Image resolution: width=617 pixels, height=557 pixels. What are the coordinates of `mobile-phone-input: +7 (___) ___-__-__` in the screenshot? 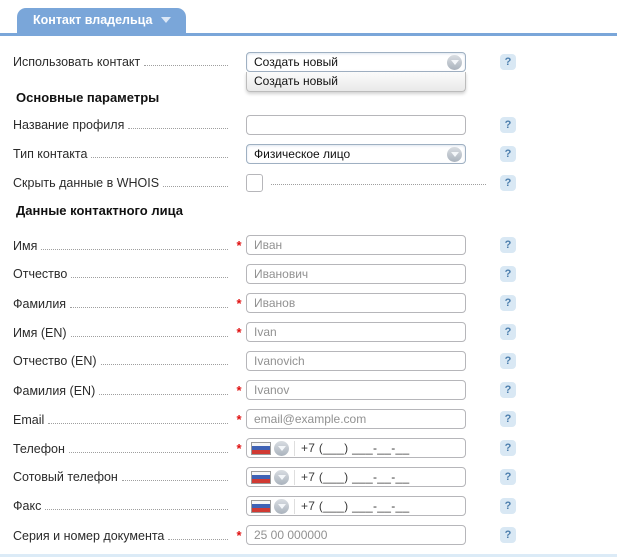 It's located at (356, 477).